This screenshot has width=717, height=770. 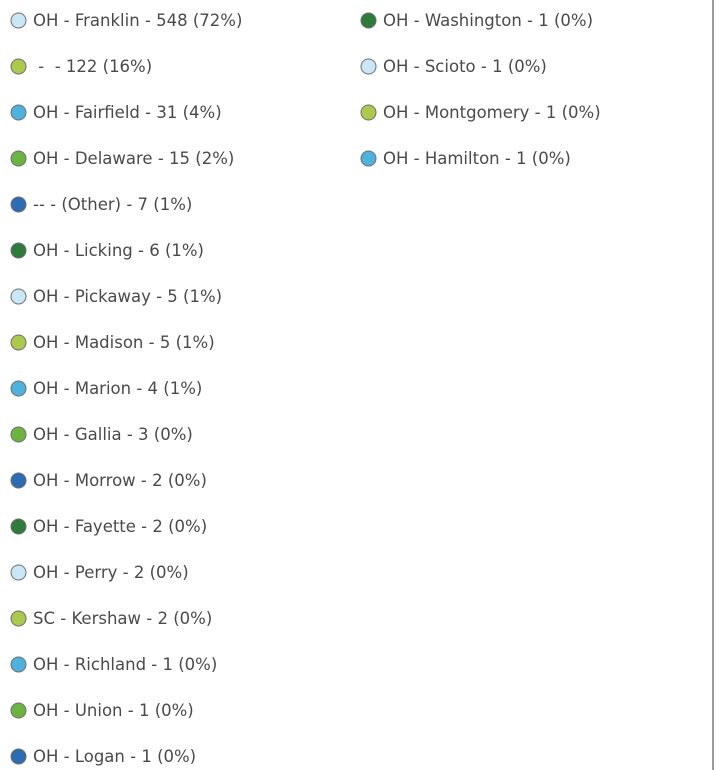 I want to click on legend-label: OH - Morrow - 2 (0%), so click(x=120, y=480).